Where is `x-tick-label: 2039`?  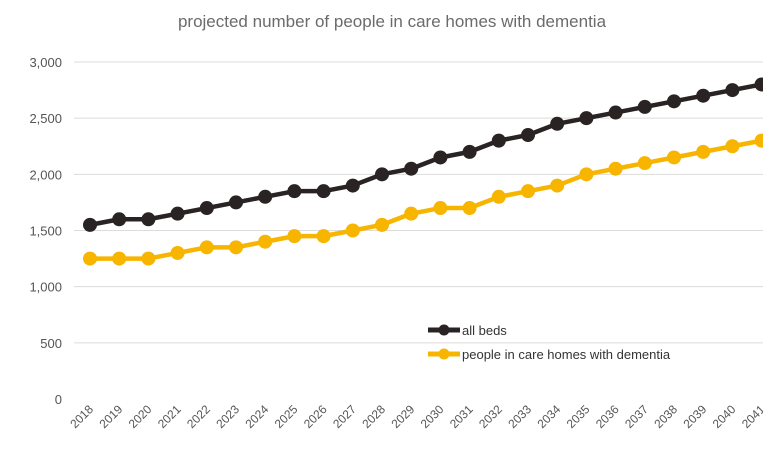
x-tick-label: 2039 is located at coordinates (695, 416).